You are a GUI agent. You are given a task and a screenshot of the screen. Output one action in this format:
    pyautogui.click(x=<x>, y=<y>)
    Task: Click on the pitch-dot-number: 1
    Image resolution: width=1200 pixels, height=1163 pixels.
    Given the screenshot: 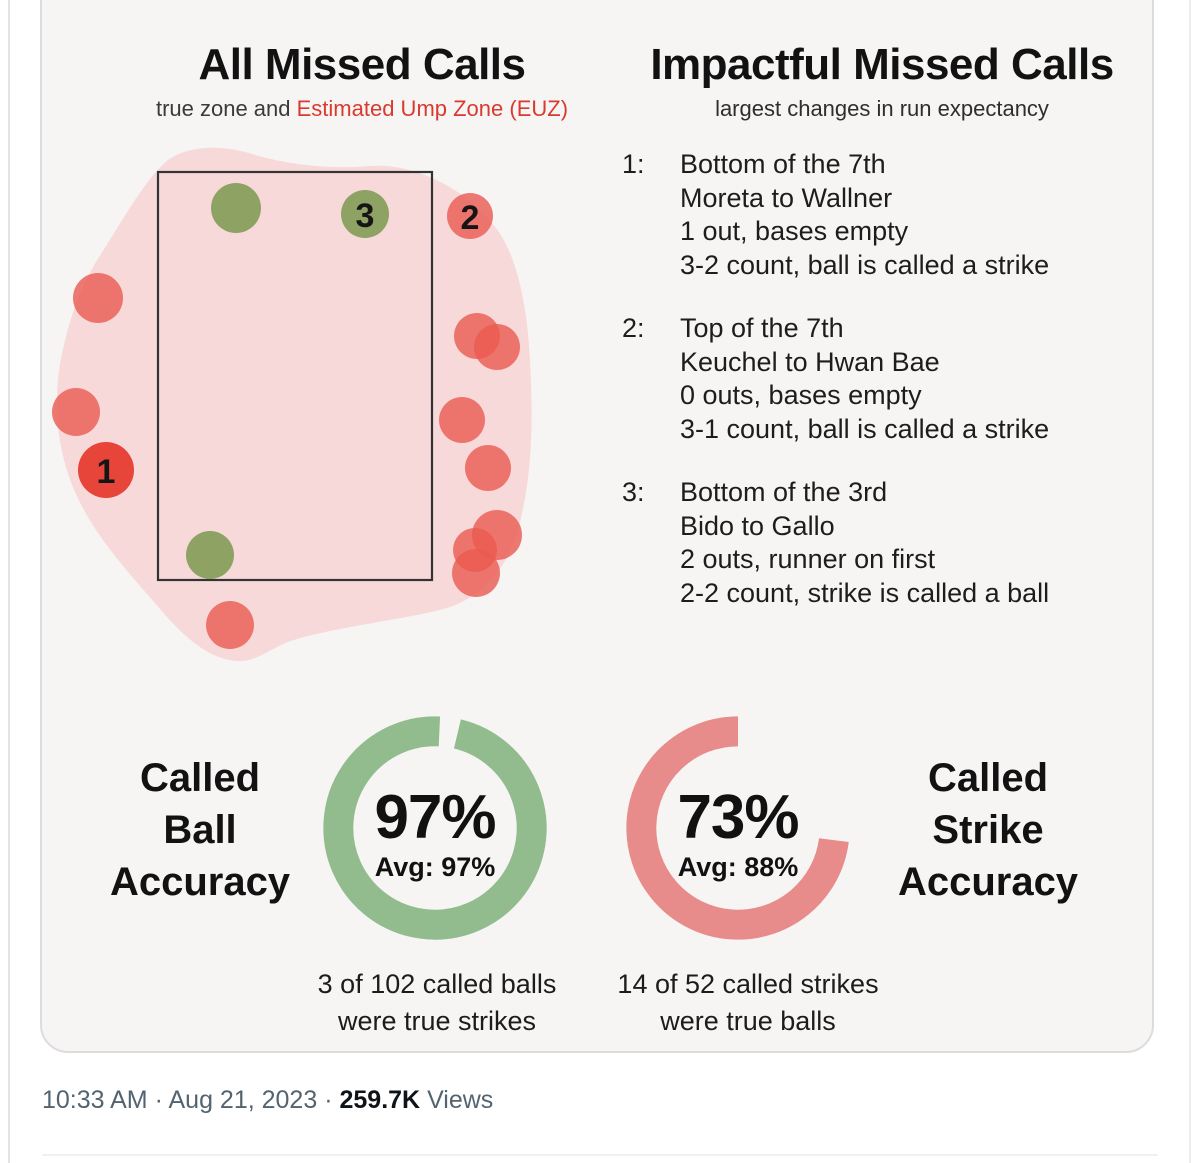 What is the action you would take?
    pyautogui.click(x=106, y=472)
    